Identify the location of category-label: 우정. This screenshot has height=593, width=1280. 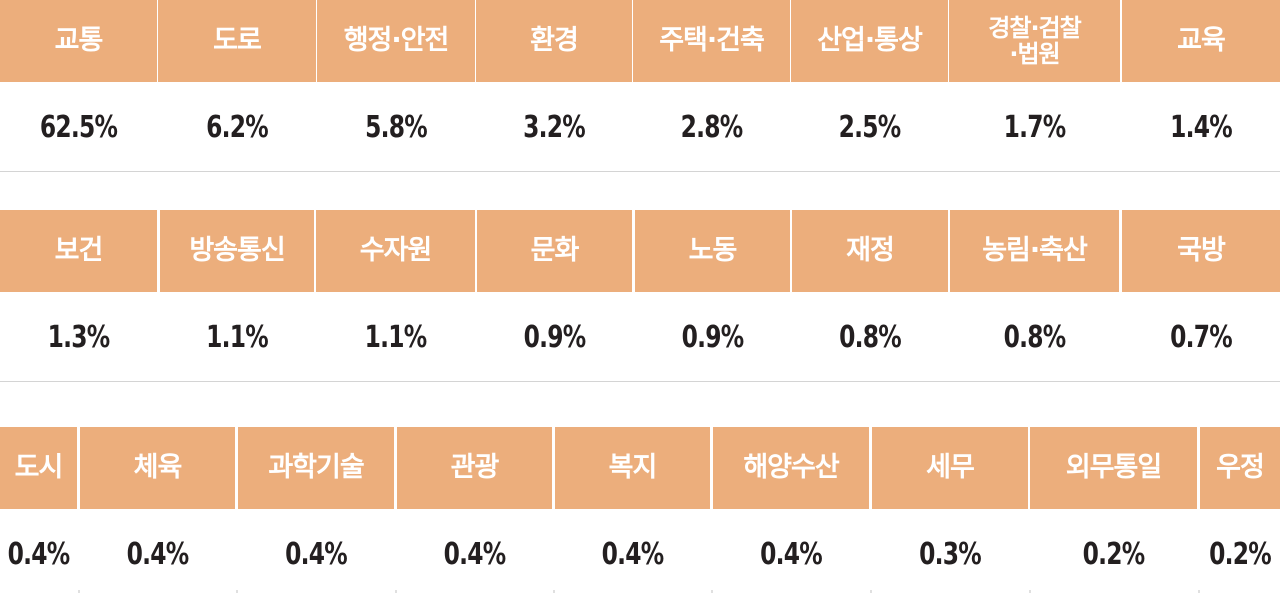
(1240, 468).